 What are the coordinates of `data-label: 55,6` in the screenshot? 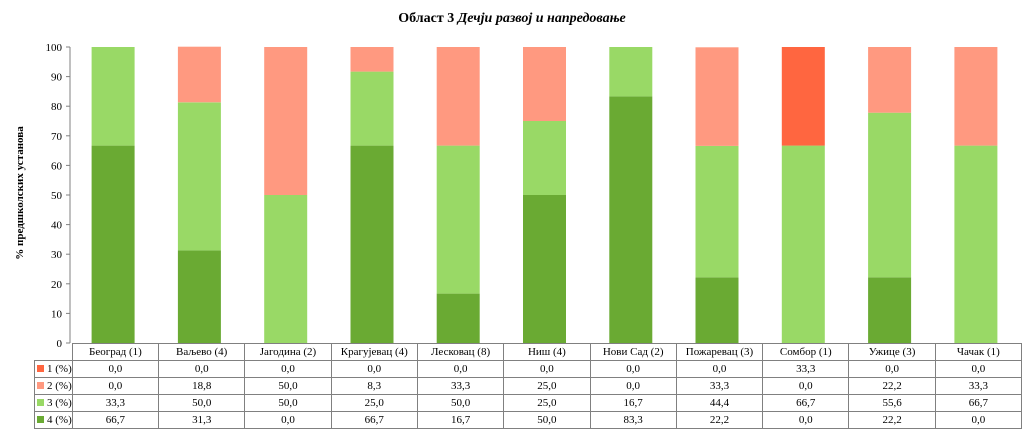 It's located at (892, 403).